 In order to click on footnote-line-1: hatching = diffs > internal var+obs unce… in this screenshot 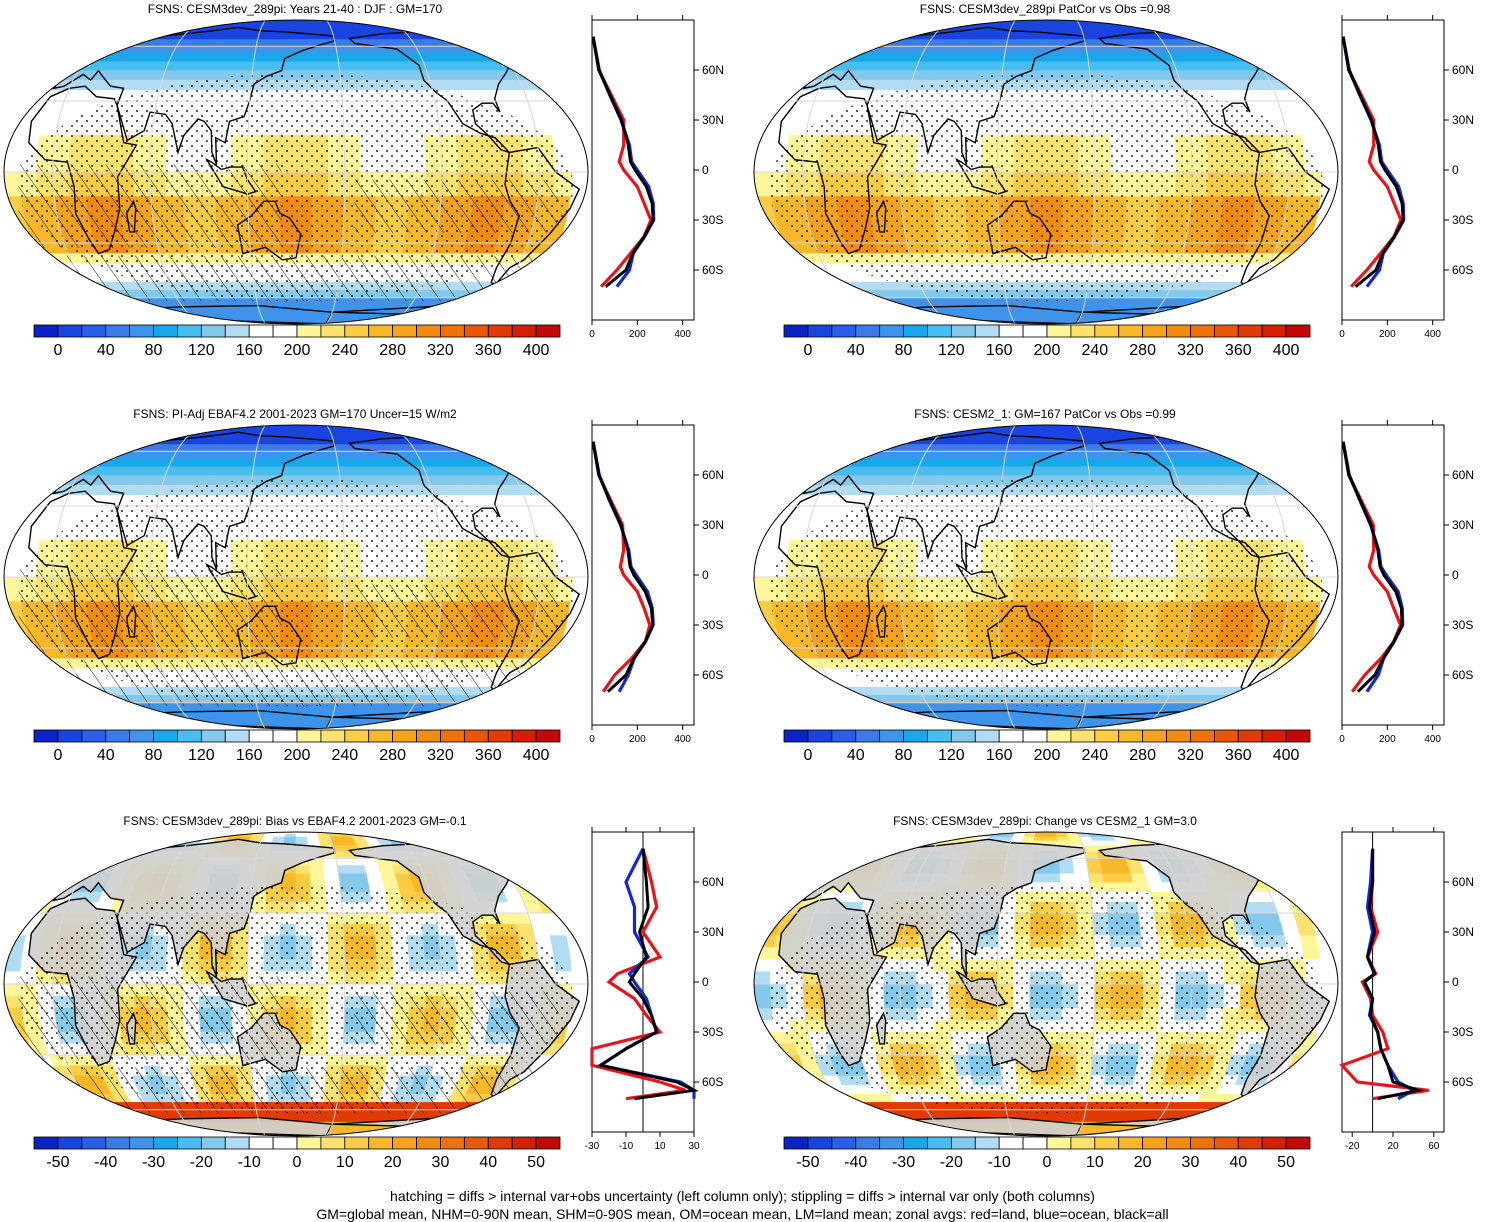, I will do `click(742, 1196)`.